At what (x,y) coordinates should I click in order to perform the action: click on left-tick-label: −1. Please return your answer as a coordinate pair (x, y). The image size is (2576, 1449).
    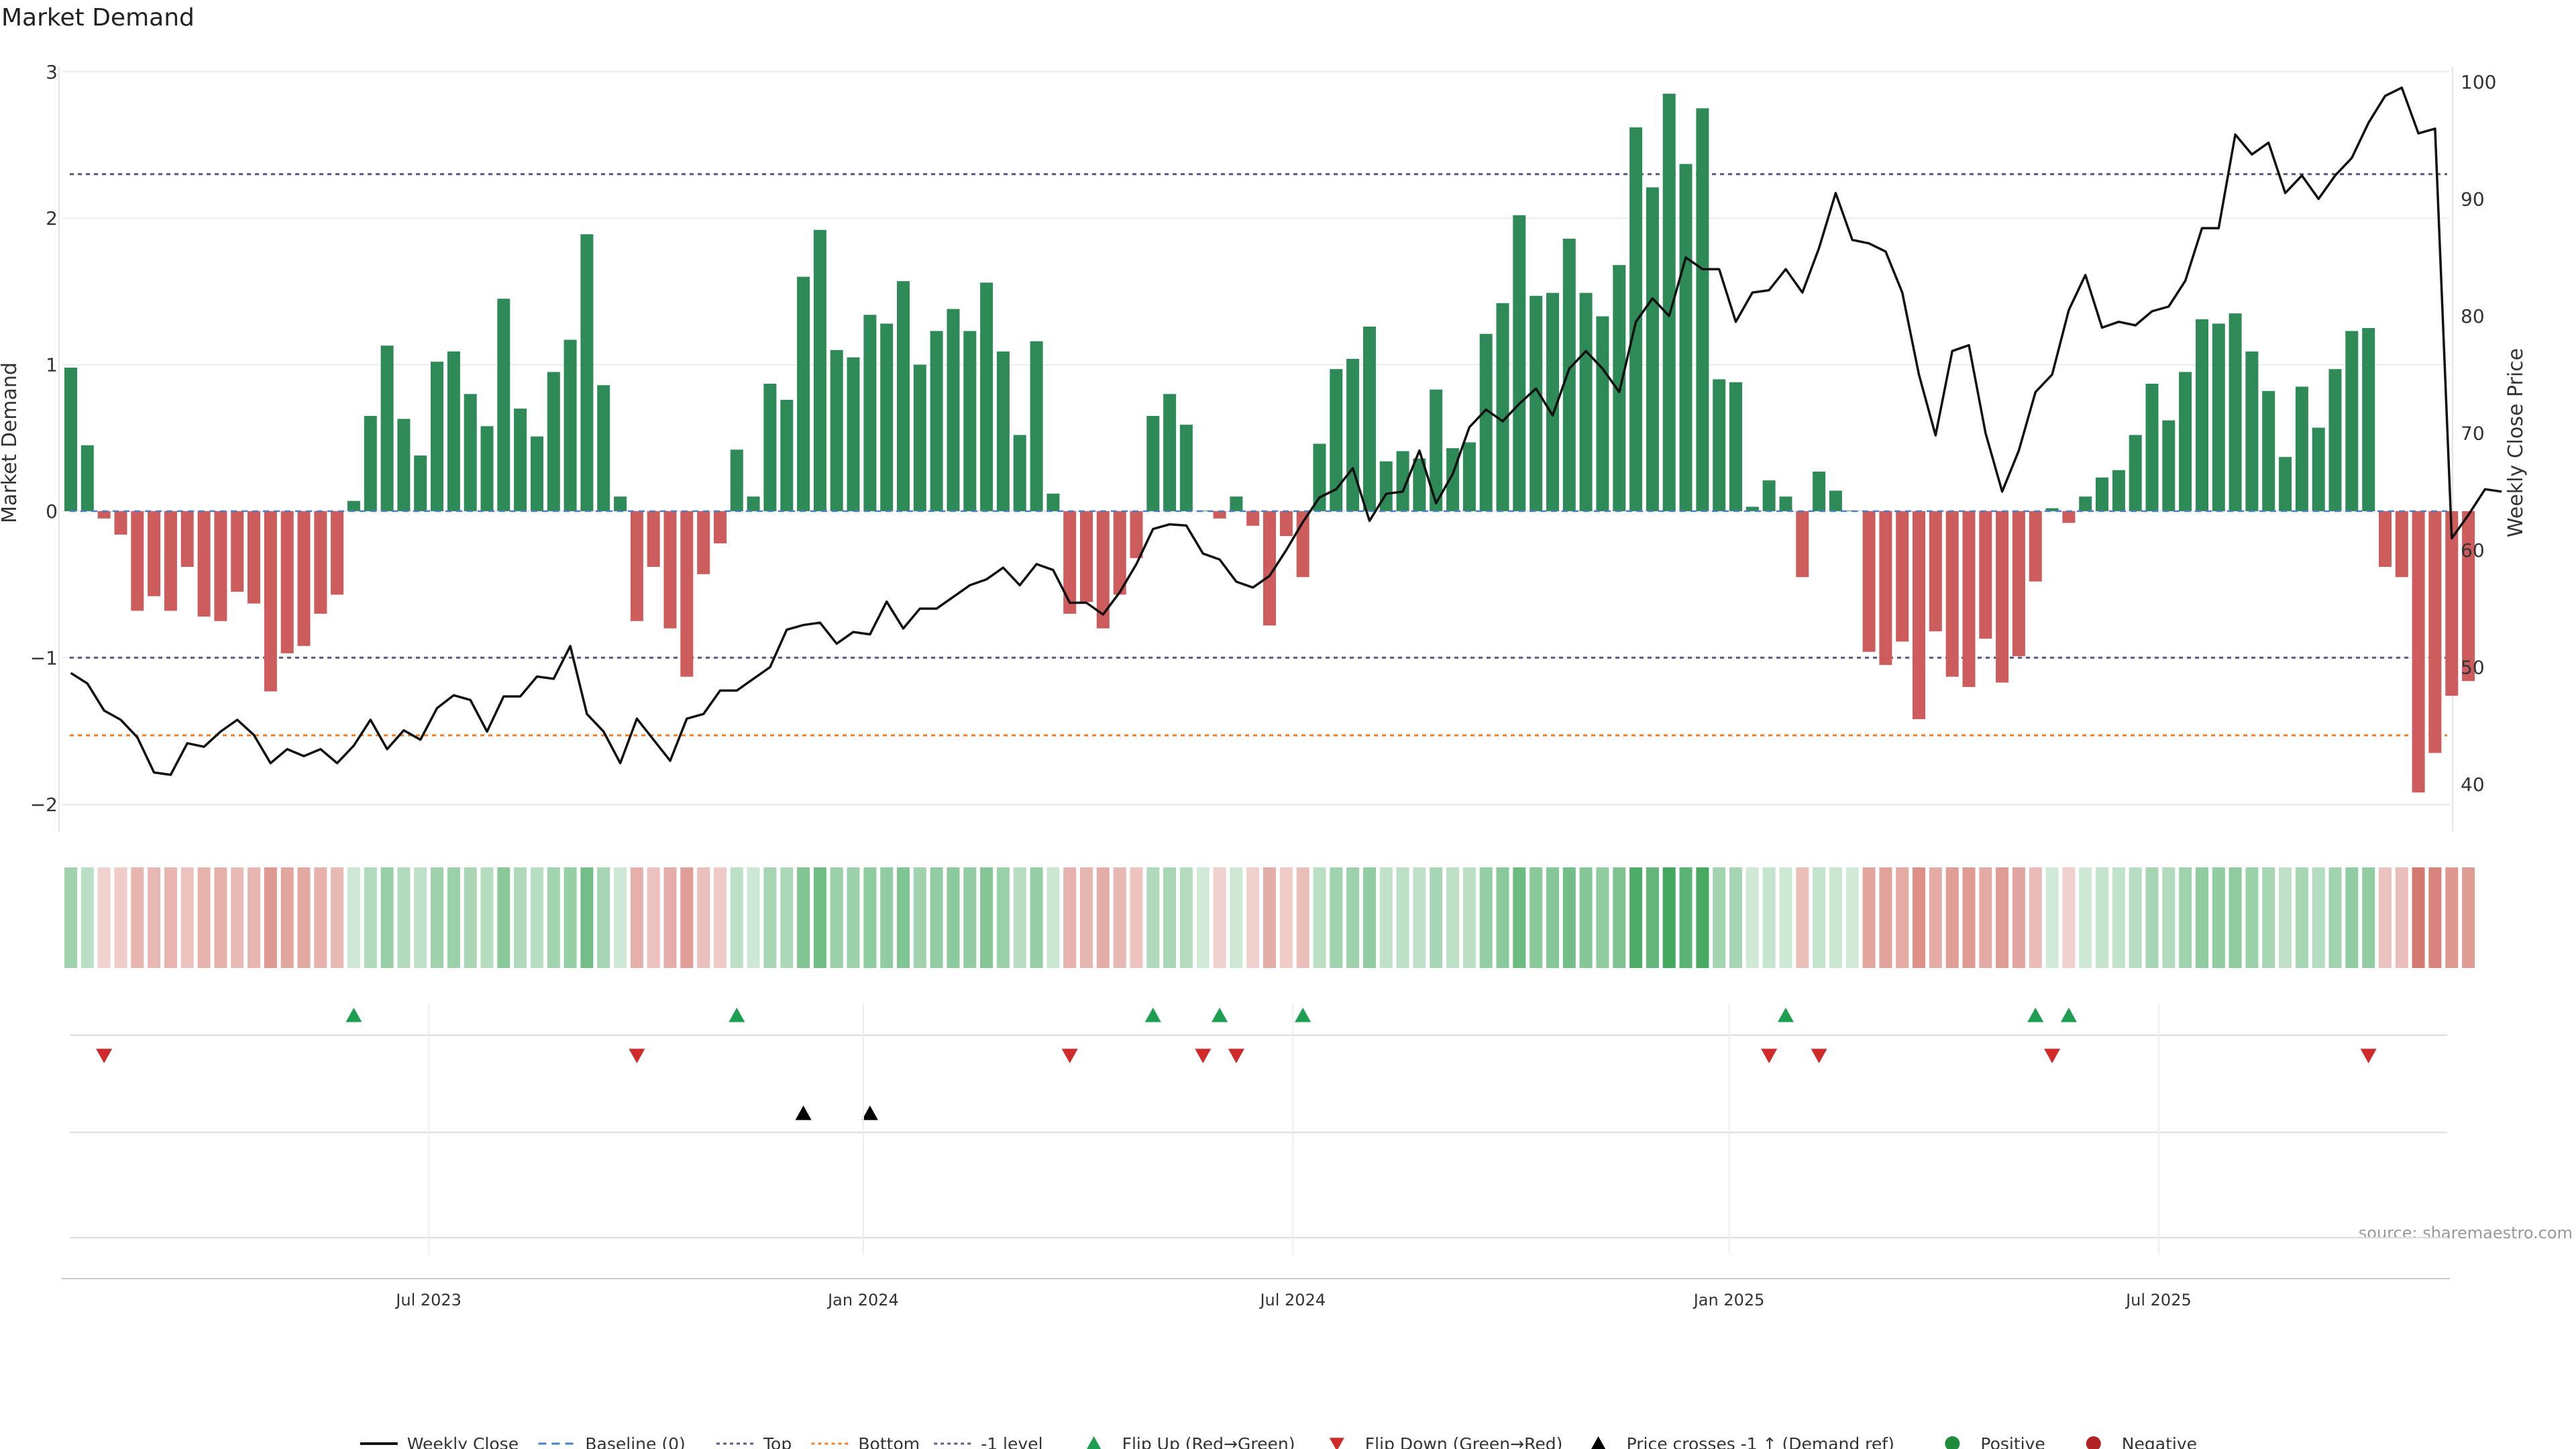
    Looking at the image, I should click on (44, 658).